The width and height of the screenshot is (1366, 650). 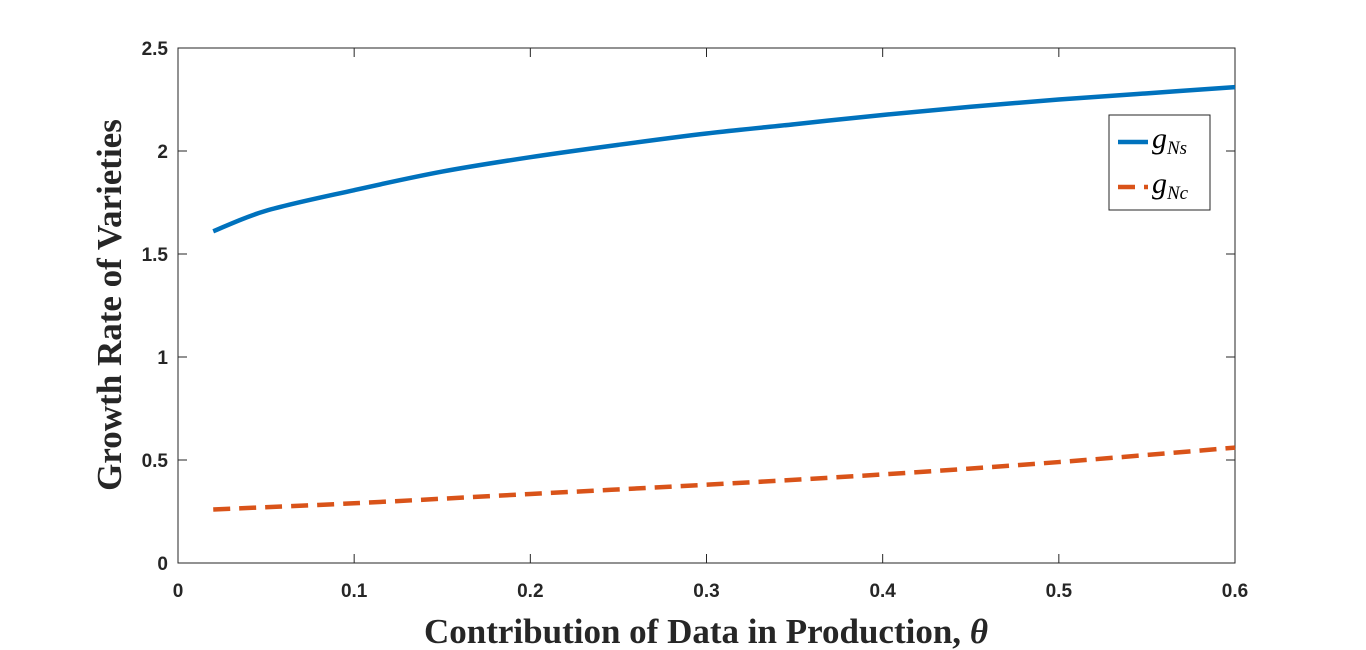 I want to click on x-tick-label-0-6: 0.6, so click(x=1235, y=591).